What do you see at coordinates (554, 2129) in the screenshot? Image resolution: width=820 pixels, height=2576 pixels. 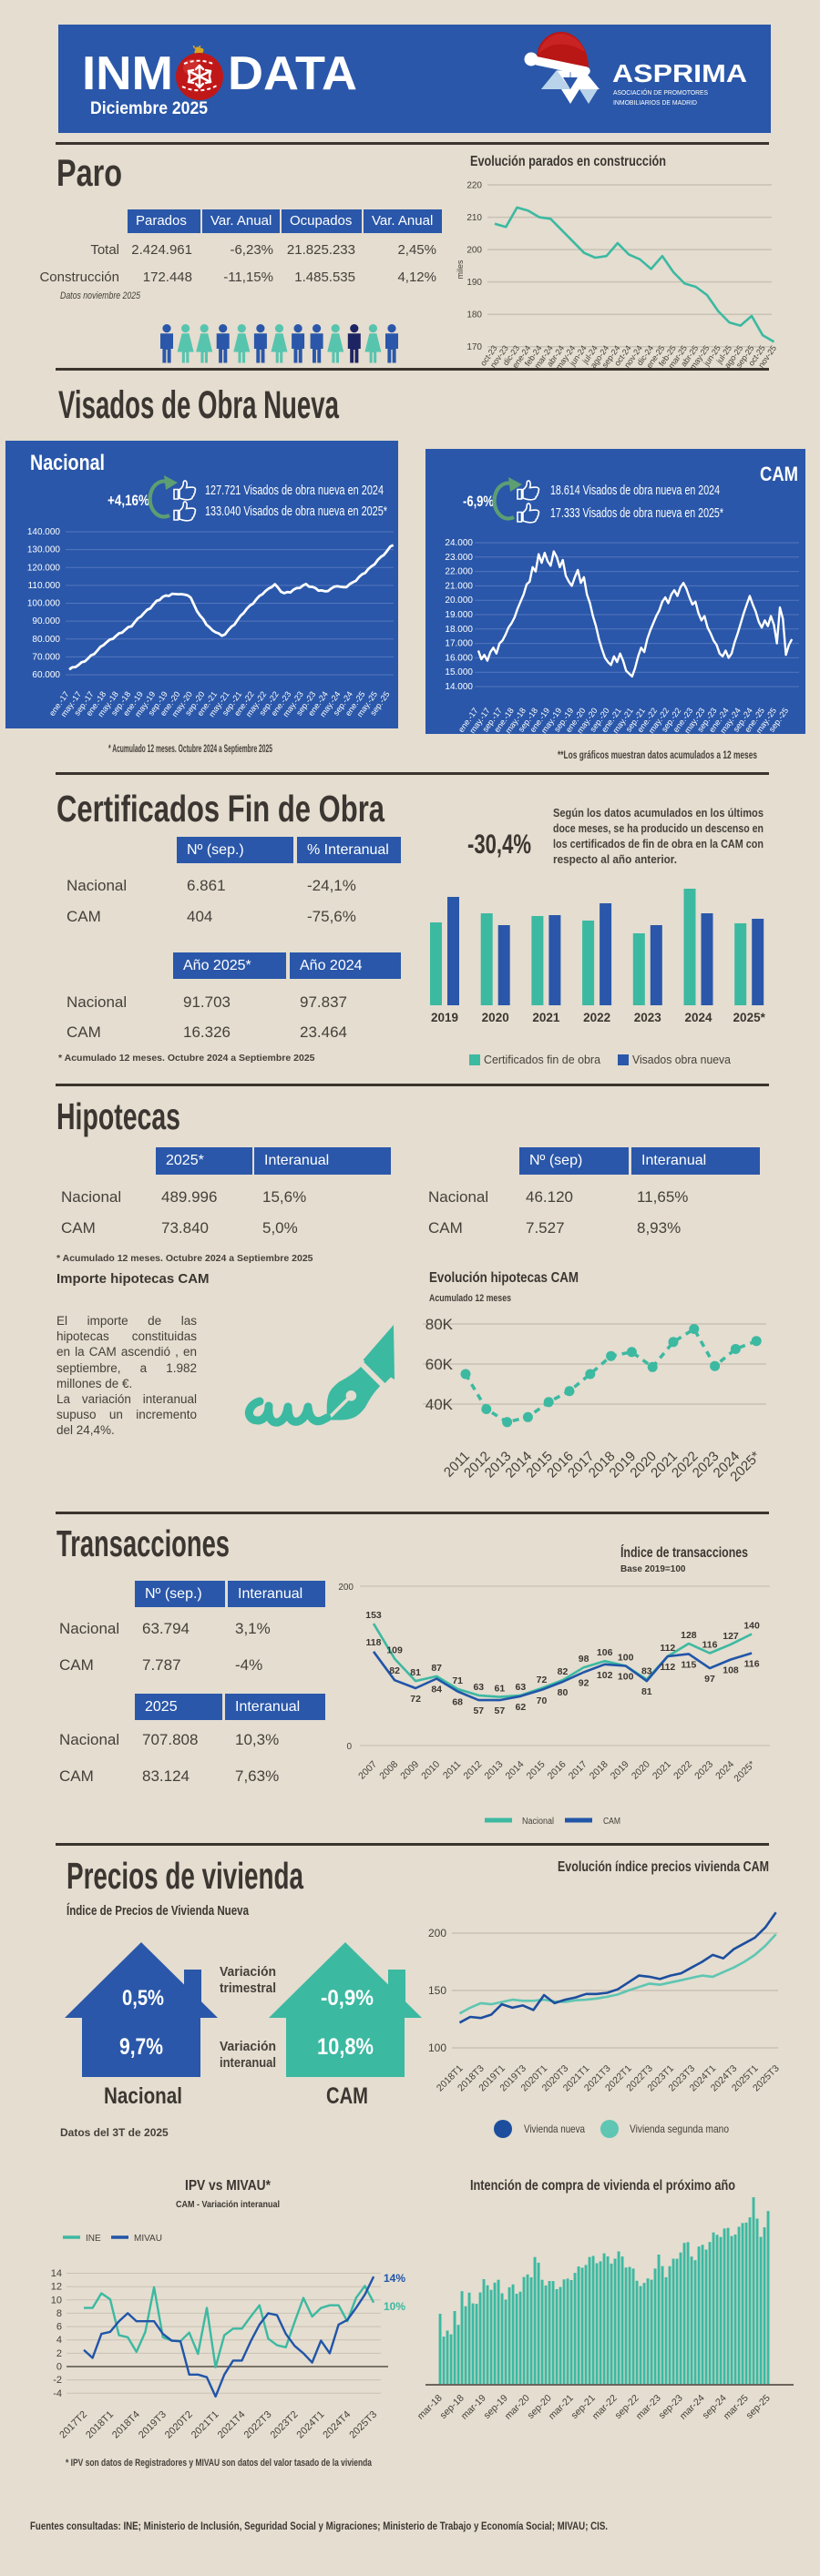 I see `svg-text: Vivienda nueva` at bounding box center [554, 2129].